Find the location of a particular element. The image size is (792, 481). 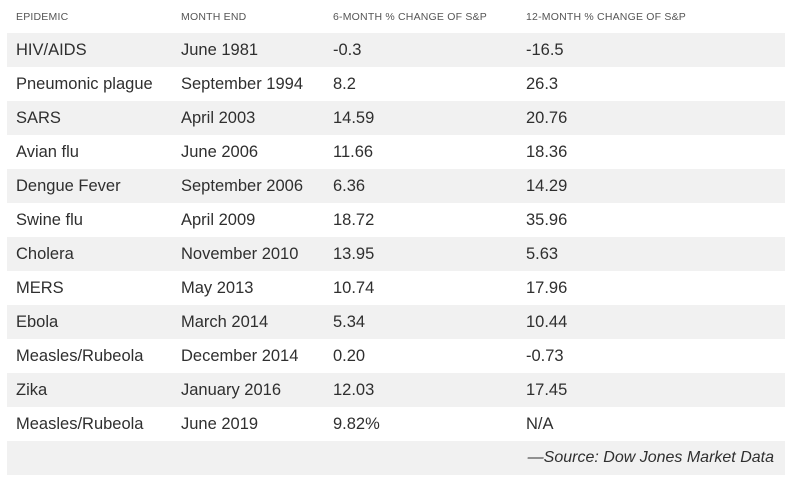

cell-12-month-change: -0.73 is located at coordinates (545, 355).